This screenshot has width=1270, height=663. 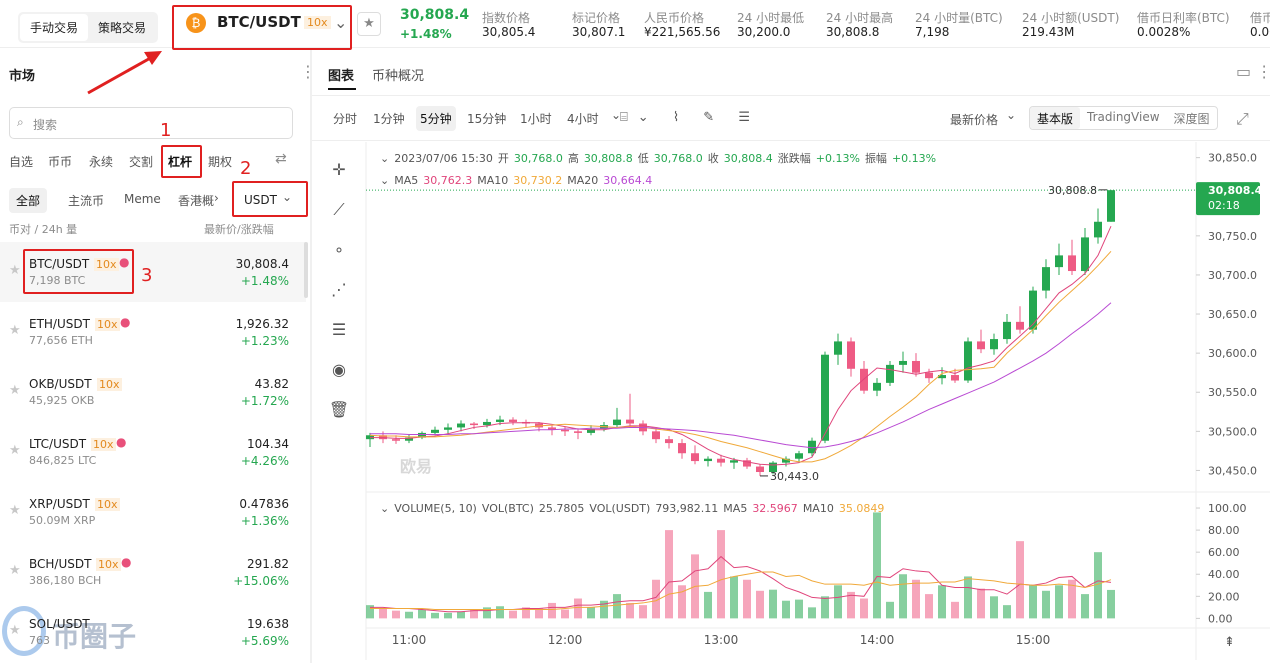 I want to click on interval: 5分钟, so click(x=436, y=118).